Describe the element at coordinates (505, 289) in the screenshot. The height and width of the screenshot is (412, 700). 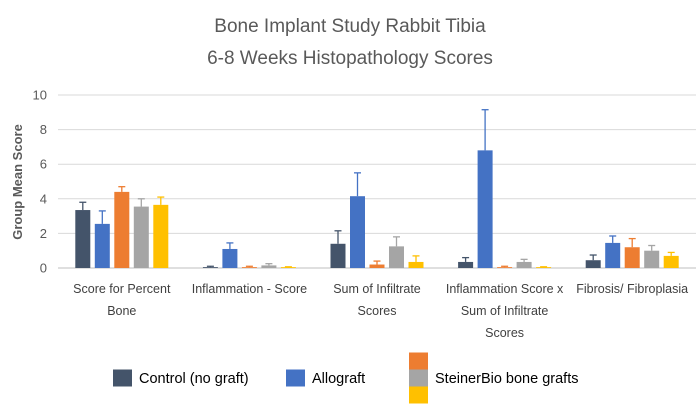
I see `x-category-label-line: Inflammation Score x` at that location.